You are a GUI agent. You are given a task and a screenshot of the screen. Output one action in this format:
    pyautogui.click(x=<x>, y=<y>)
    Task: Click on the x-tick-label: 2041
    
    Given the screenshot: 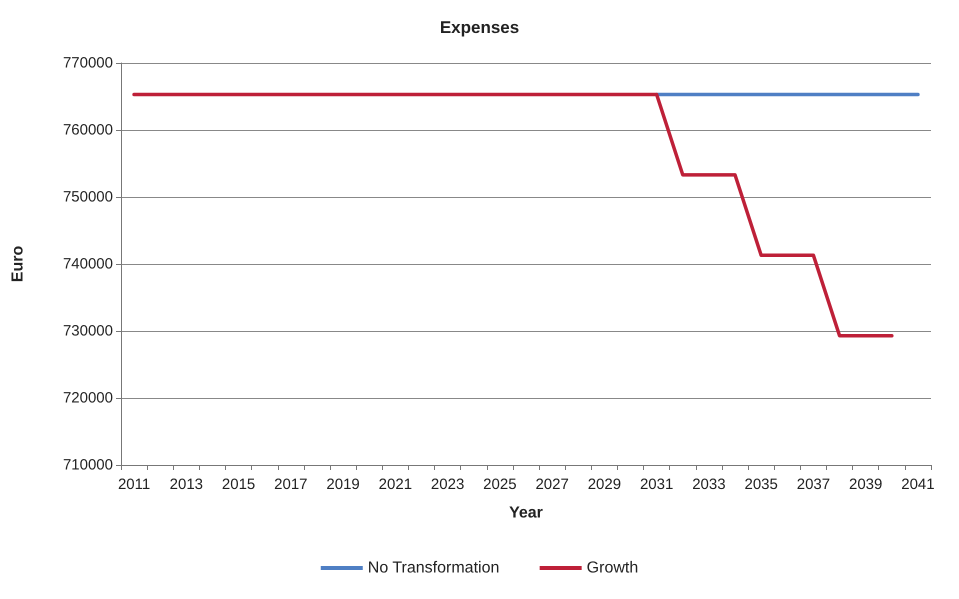 What is the action you would take?
    pyautogui.click(x=918, y=484)
    